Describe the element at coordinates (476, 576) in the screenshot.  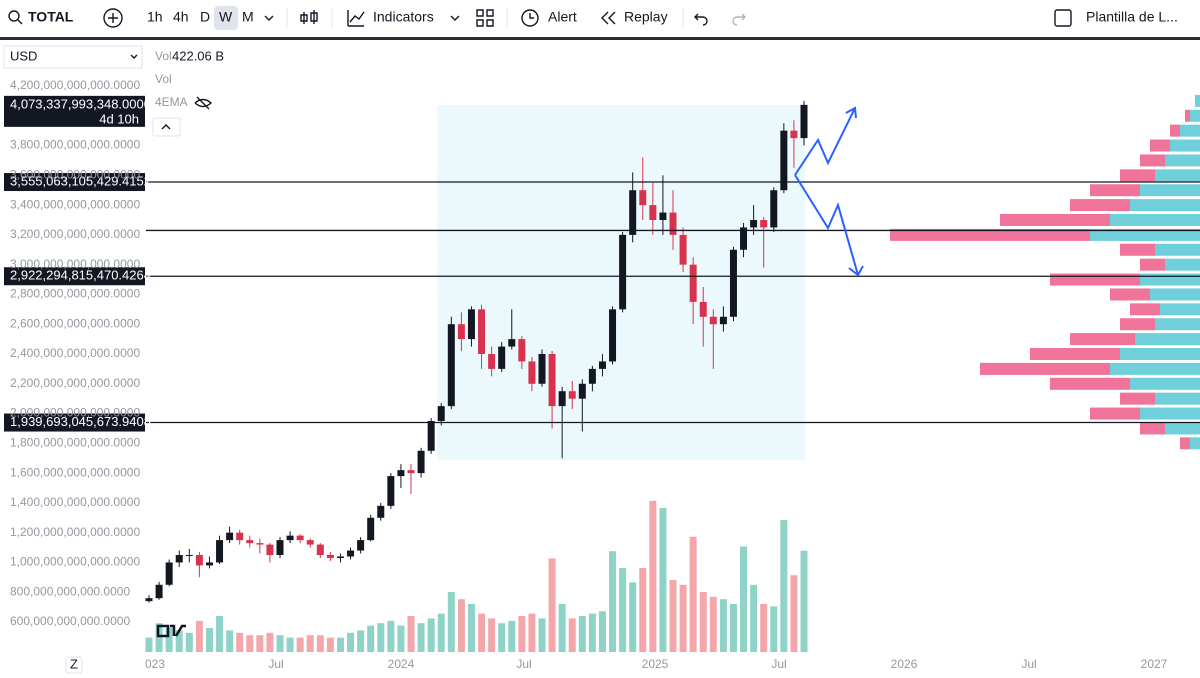
I see `volume-bars` at that location.